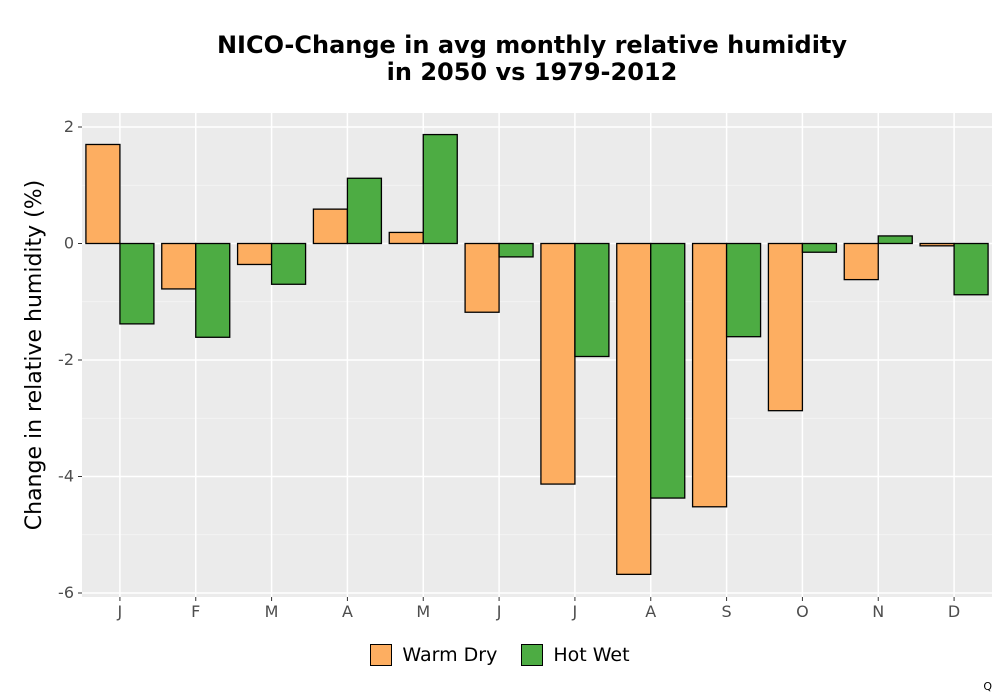 Image resolution: width=1000 pixels, height=700 pixels. What do you see at coordinates (69, 243) in the screenshot?
I see `y-tick-label: 0` at bounding box center [69, 243].